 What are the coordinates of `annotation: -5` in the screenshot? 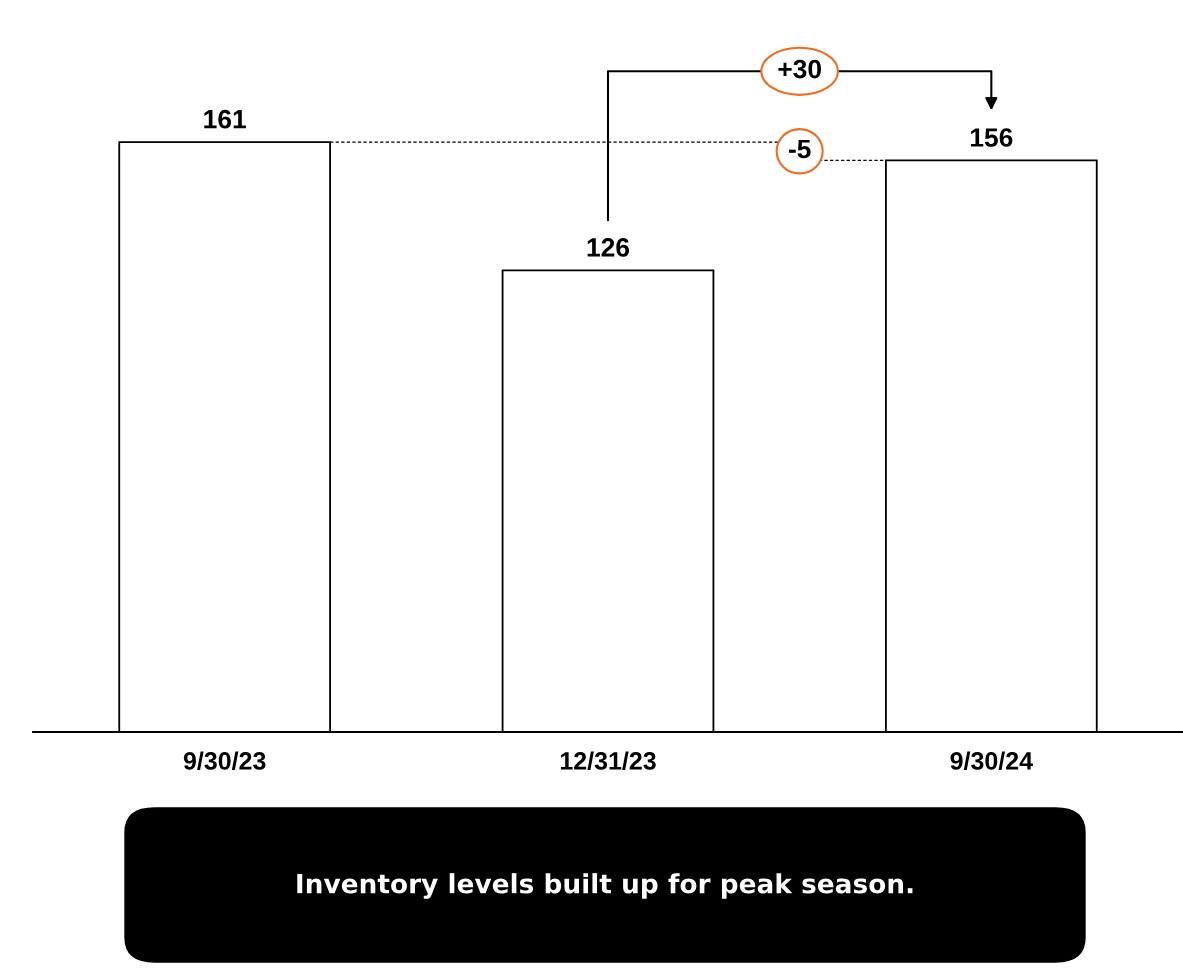 It's located at (799, 149).